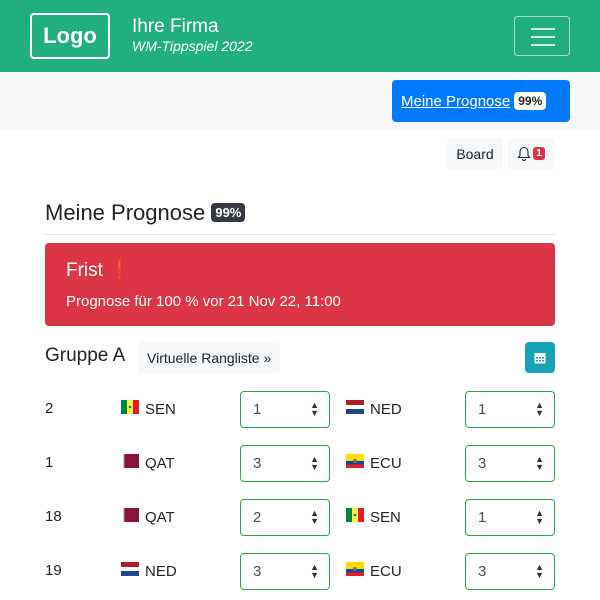  I want to click on meine-prognose-button: Meine Prognose 99%, so click(481, 101).